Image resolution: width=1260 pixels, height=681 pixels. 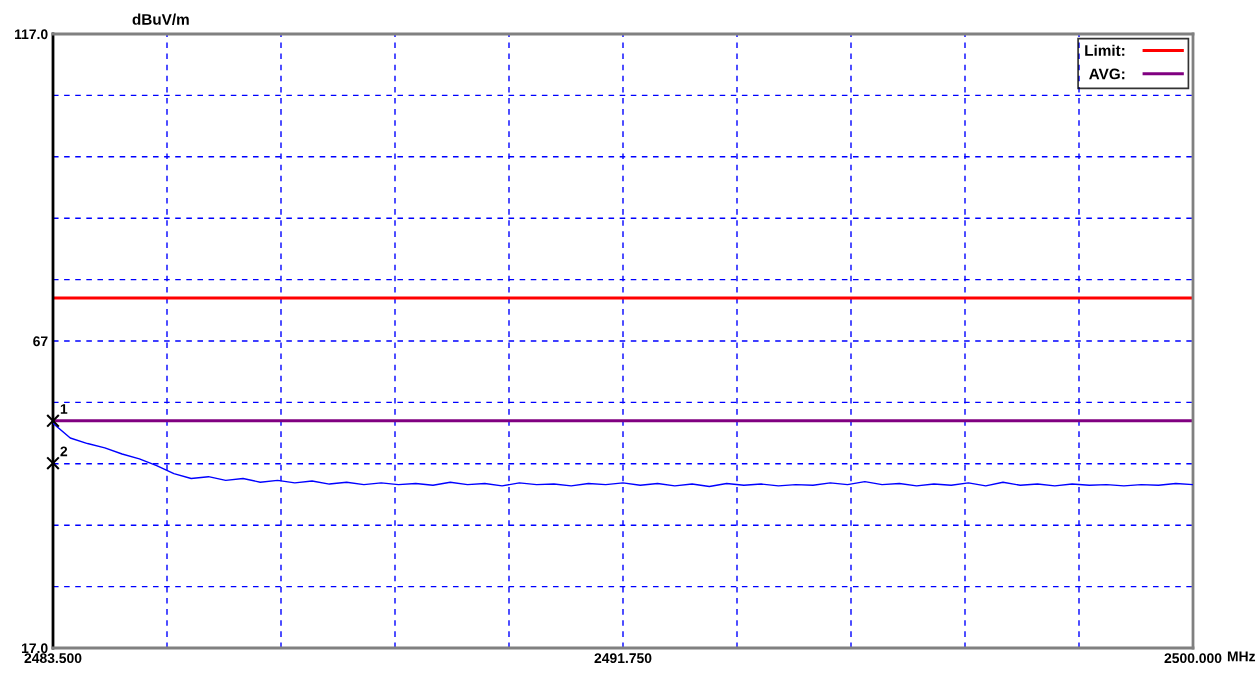 I want to click on legend-label: Limit:, so click(x=1105, y=50).